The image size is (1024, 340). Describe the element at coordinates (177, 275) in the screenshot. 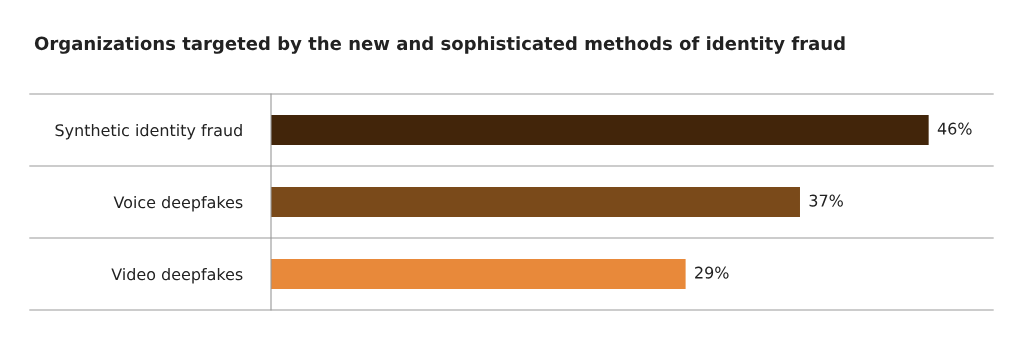

I see `y-tick-label: Video deepfakes` at that location.